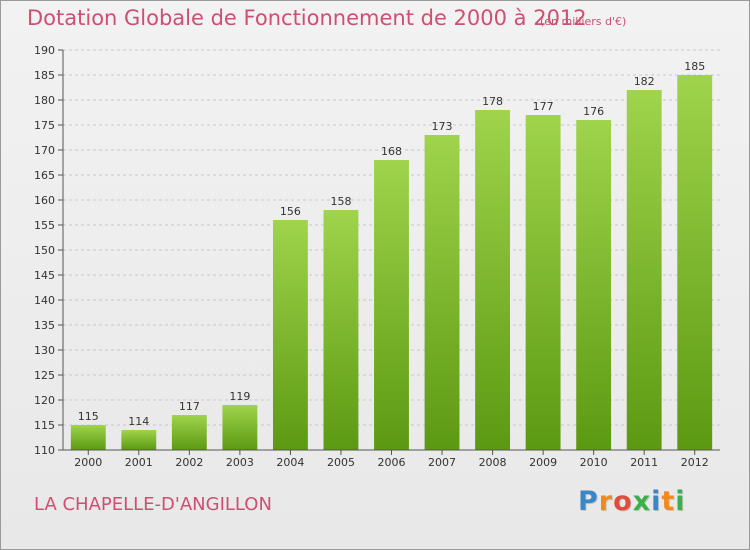 This screenshot has height=550, width=750. I want to click on y-tick-label: 135, so click(44, 325).